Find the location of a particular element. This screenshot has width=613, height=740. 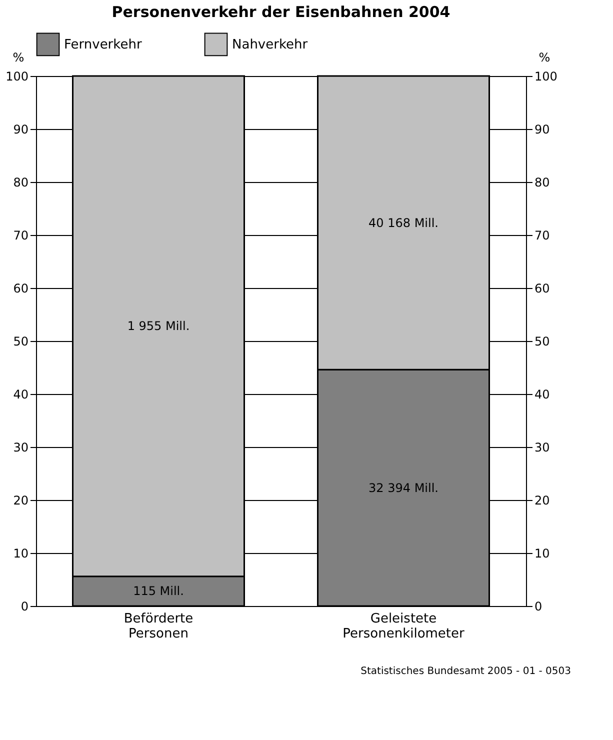

y-tick-label: 20 is located at coordinates (20, 501).